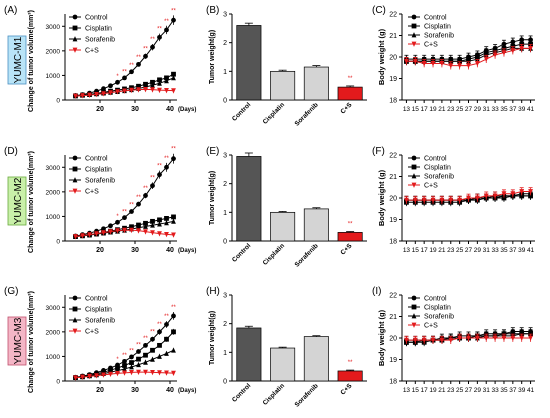  Describe the element at coordinates (425, 250) in the screenshot. I see `x-tick-label: 17` at that location.